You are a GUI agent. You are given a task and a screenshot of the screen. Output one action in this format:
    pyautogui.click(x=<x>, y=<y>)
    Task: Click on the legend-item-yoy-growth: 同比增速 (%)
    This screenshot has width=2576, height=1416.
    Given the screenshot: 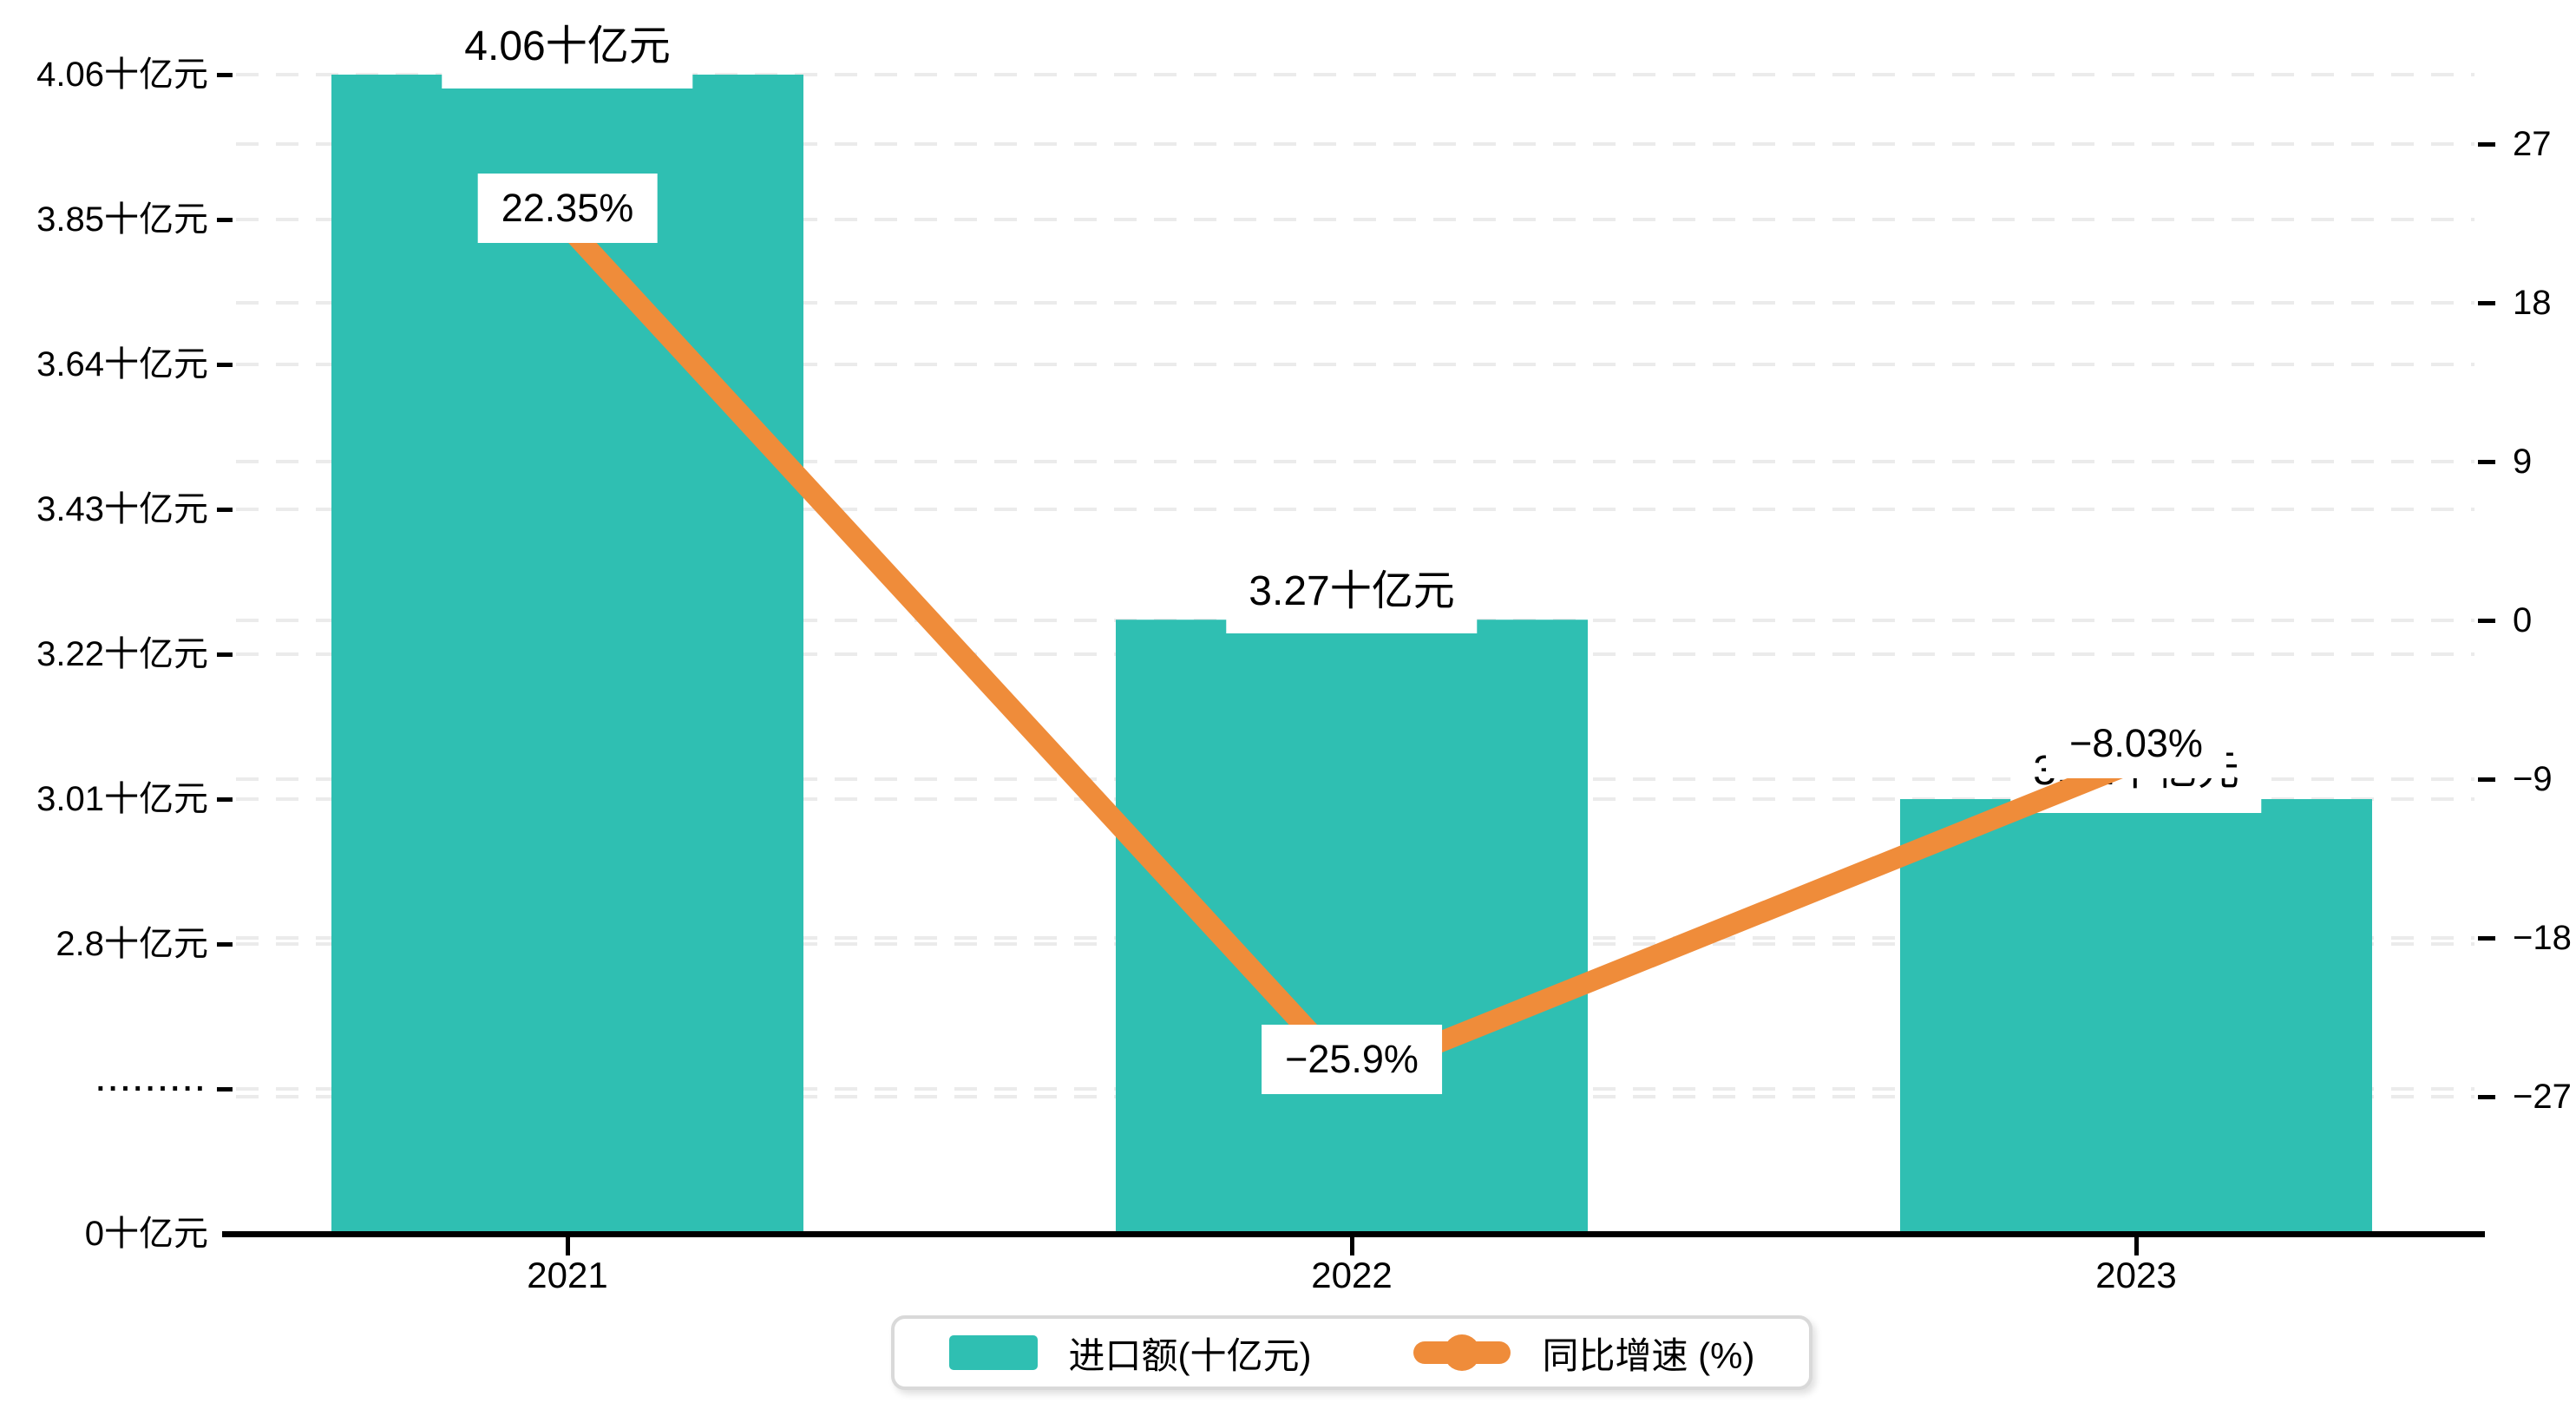 What is the action you would take?
    pyautogui.click(x=1583, y=1353)
    